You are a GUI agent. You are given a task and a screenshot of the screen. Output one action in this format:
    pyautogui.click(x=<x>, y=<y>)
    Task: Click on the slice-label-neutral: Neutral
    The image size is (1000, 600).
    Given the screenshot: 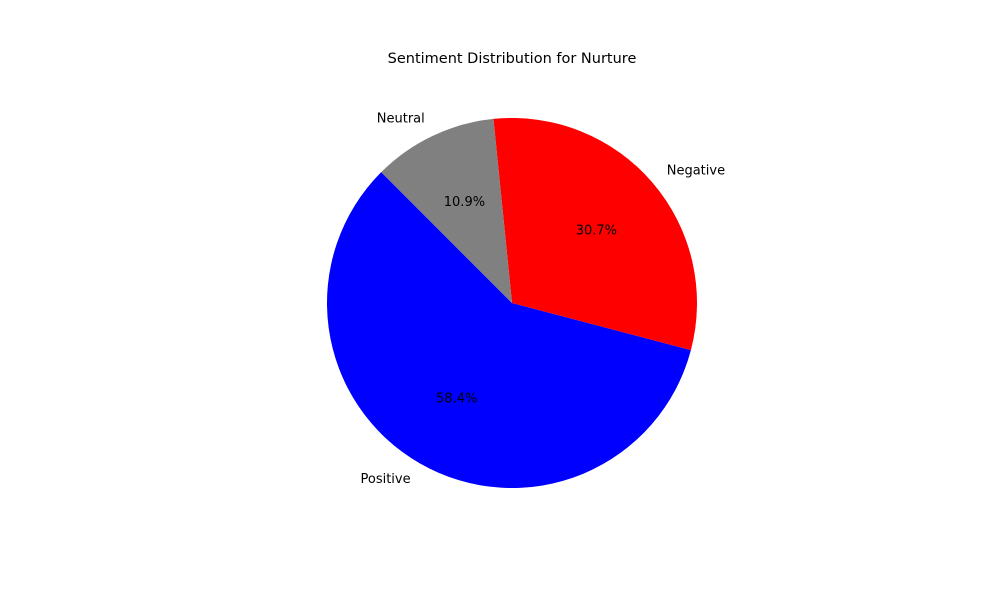 What is the action you would take?
    pyautogui.click(x=401, y=119)
    